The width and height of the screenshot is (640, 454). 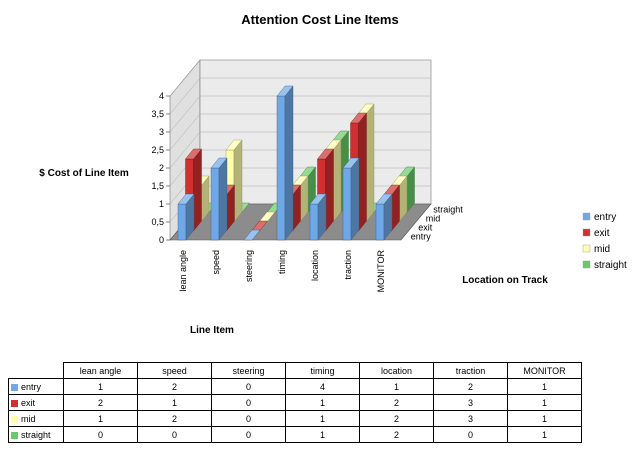 What do you see at coordinates (252, 235) in the screenshot?
I see `bar-entry-steering` at bounding box center [252, 235].